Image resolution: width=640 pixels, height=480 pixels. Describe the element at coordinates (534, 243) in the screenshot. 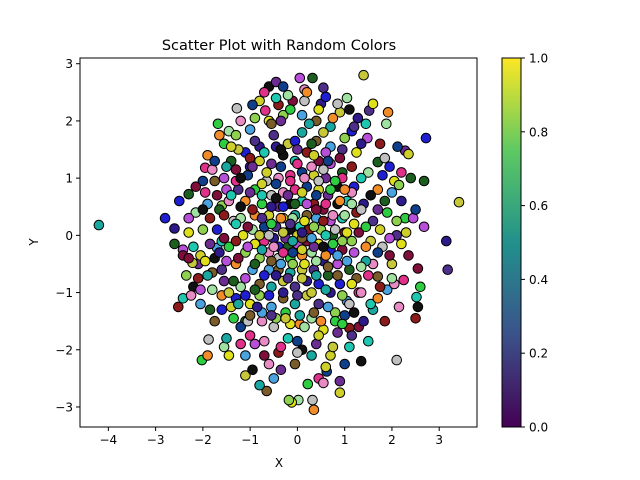

I see `colorbar-axis: 0.0 0.2 0.4 0.6 0.8 1.0` at that location.